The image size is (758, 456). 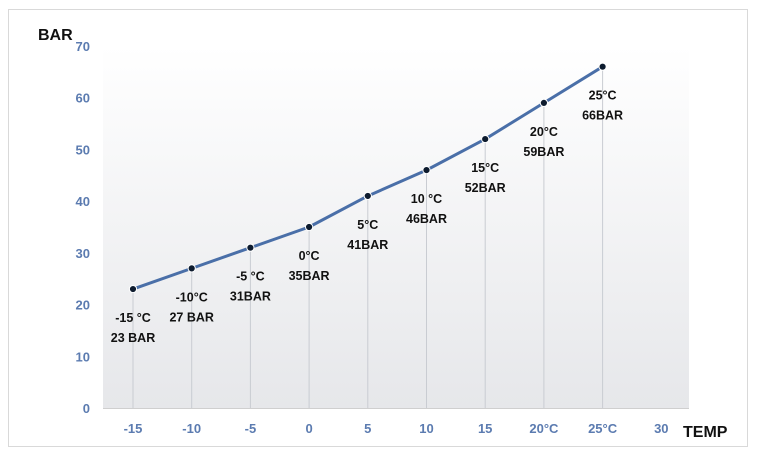 I want to click on x-tick-label: 5, so click(x=367, y=428).